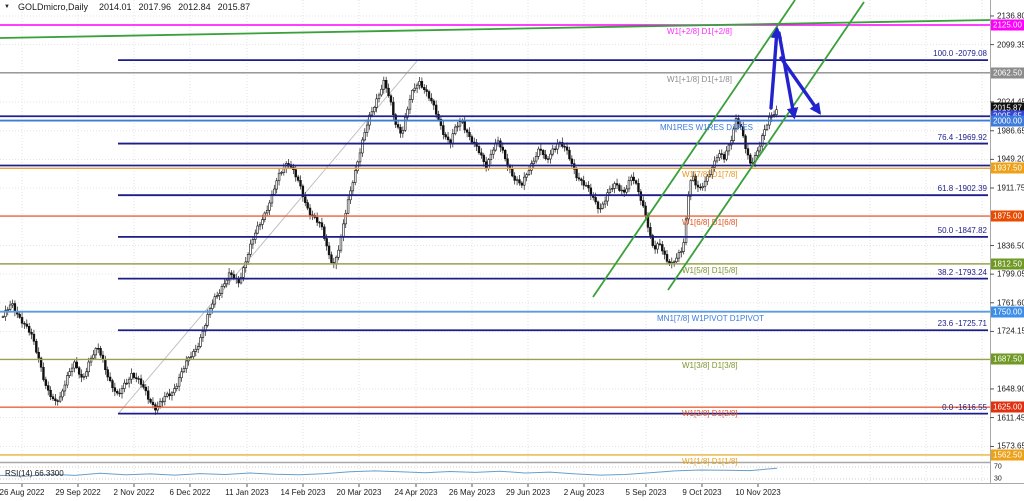  I want to click on green-channel-right, so click(766, 146).